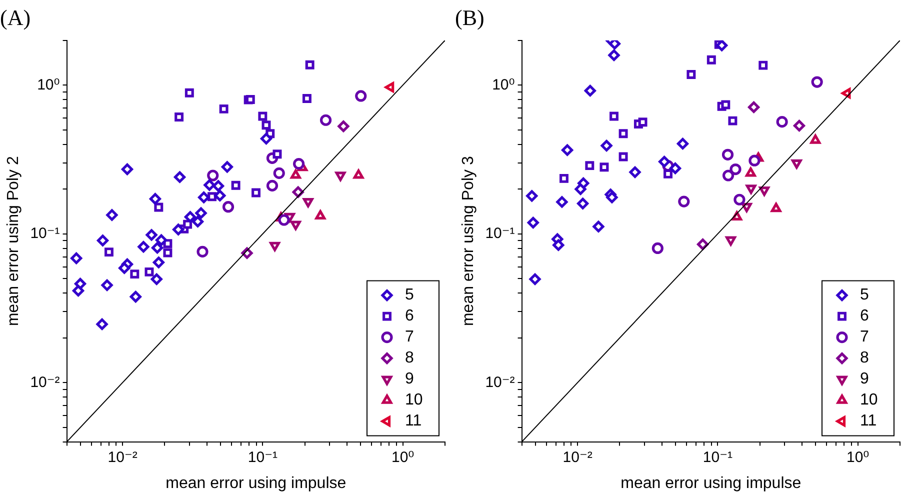 Image resolution: width=911 pixels, height=497 pixels. I want to click on y-axis-title: mean error using Poly 2, so click(13, 241).